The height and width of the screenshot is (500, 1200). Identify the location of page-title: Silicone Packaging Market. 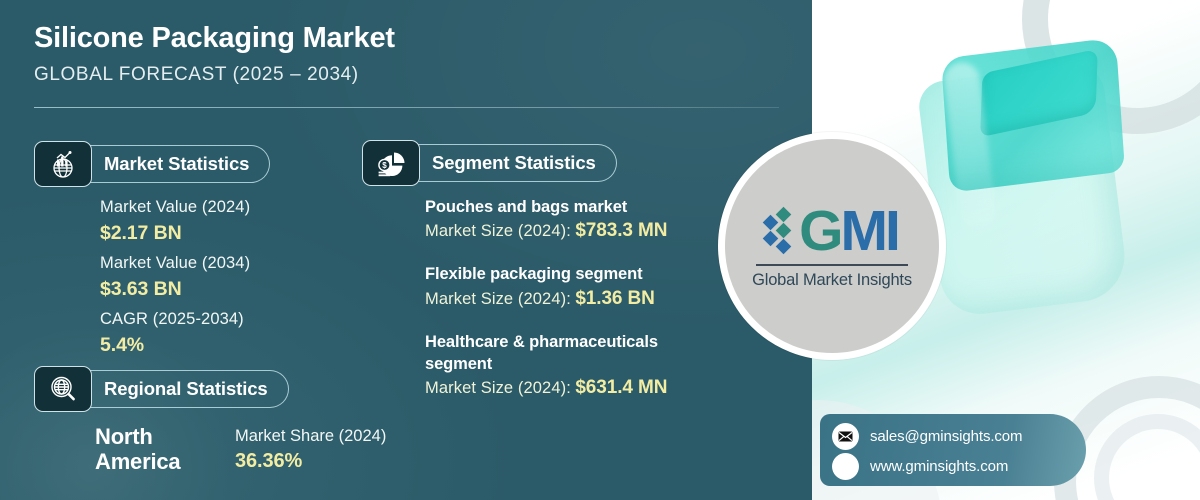
(214, 38).